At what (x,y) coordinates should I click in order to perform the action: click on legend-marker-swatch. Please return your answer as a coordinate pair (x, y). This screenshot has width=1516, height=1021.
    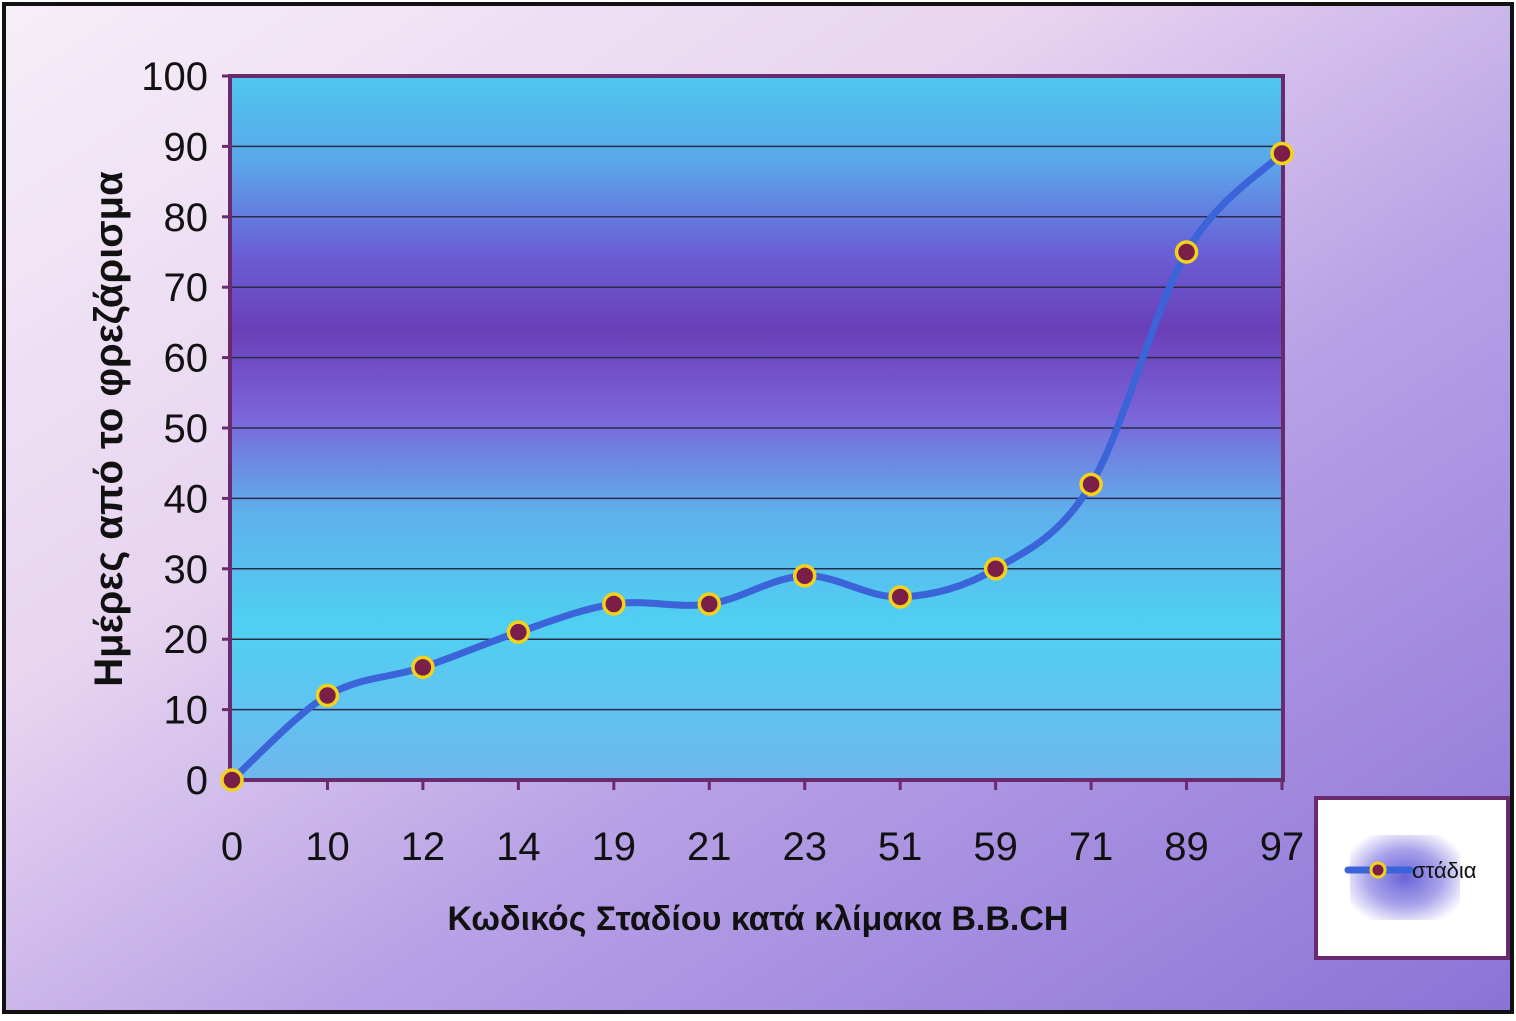
    Looking at the image, I should click on (1378, 870).